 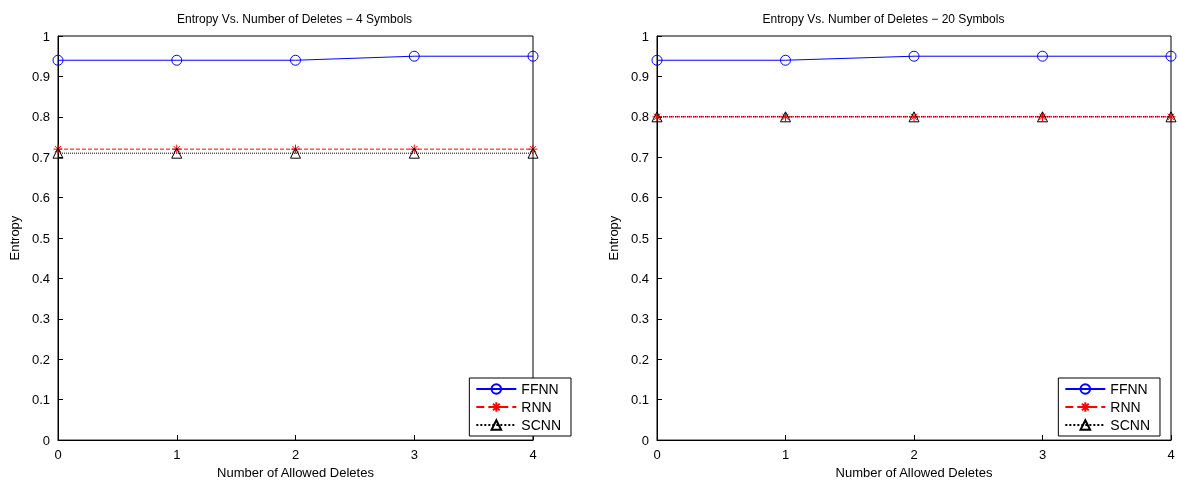 What do you see at coordinates (294, 19) in the screenshot?
I see `chart-title: Entropy Vs. Number of Deletes − 4 Symbols` at bounding box center [294, 19].